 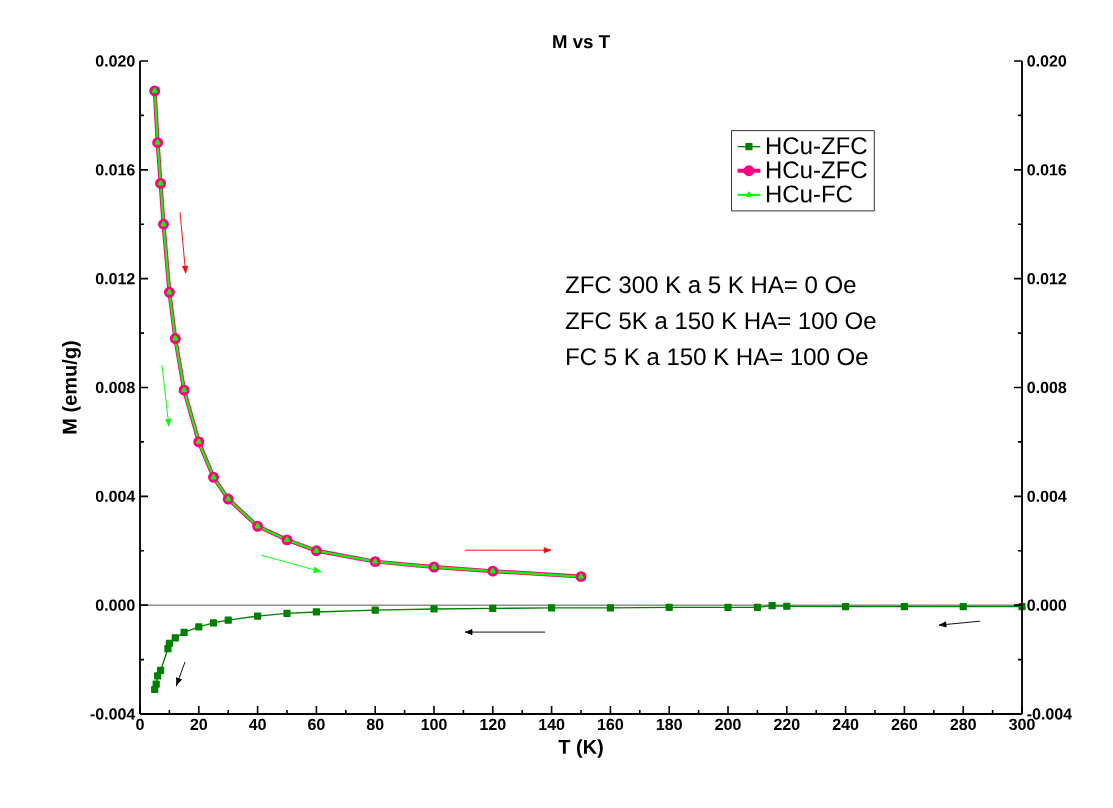 What do you see at coordinates (1022, 724) in the screenshot?
I see `x-tick-label: 300` at bounding box center [1022, 724].